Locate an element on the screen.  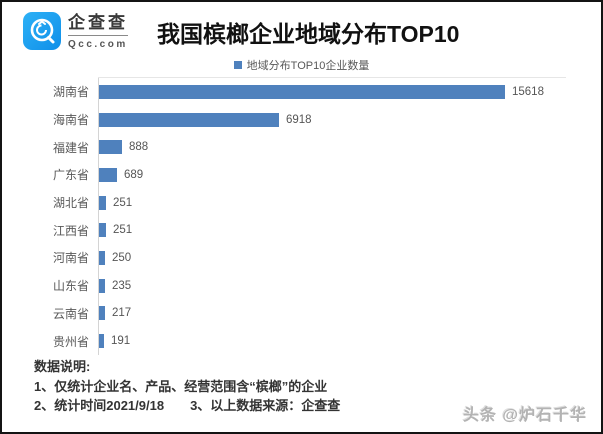
category-label: 广东省 is located at coordinates (70, 175).